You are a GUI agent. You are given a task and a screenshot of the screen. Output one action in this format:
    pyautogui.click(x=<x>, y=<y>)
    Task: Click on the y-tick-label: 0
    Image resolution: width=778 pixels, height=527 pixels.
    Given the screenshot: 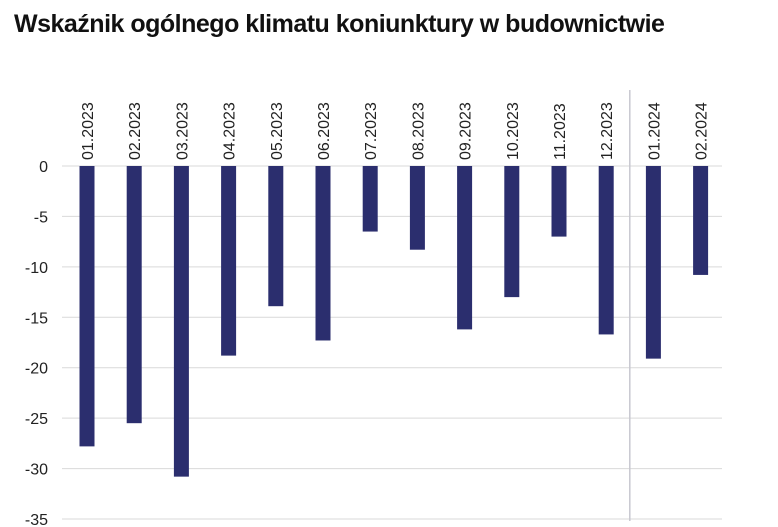 What is the action you would take?
    pyautogui.click(x=43, y=167)
    